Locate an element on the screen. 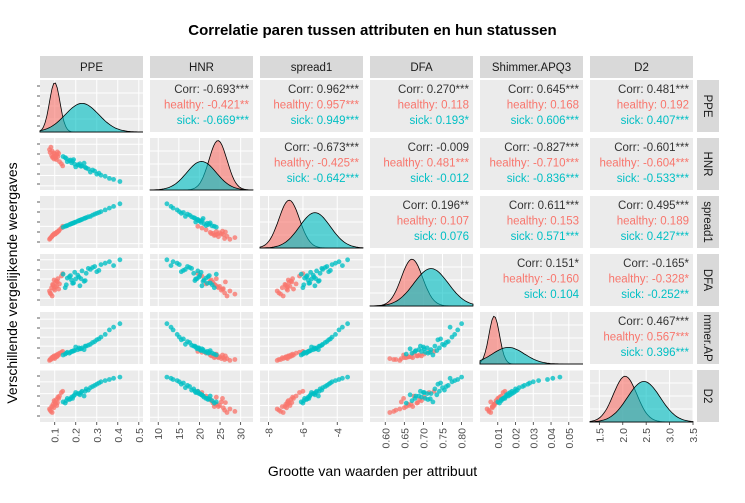 This screenshot has width=745, height=503. corr-healthy-label: healthy: -0.160 is located at coordinates (541, 280).